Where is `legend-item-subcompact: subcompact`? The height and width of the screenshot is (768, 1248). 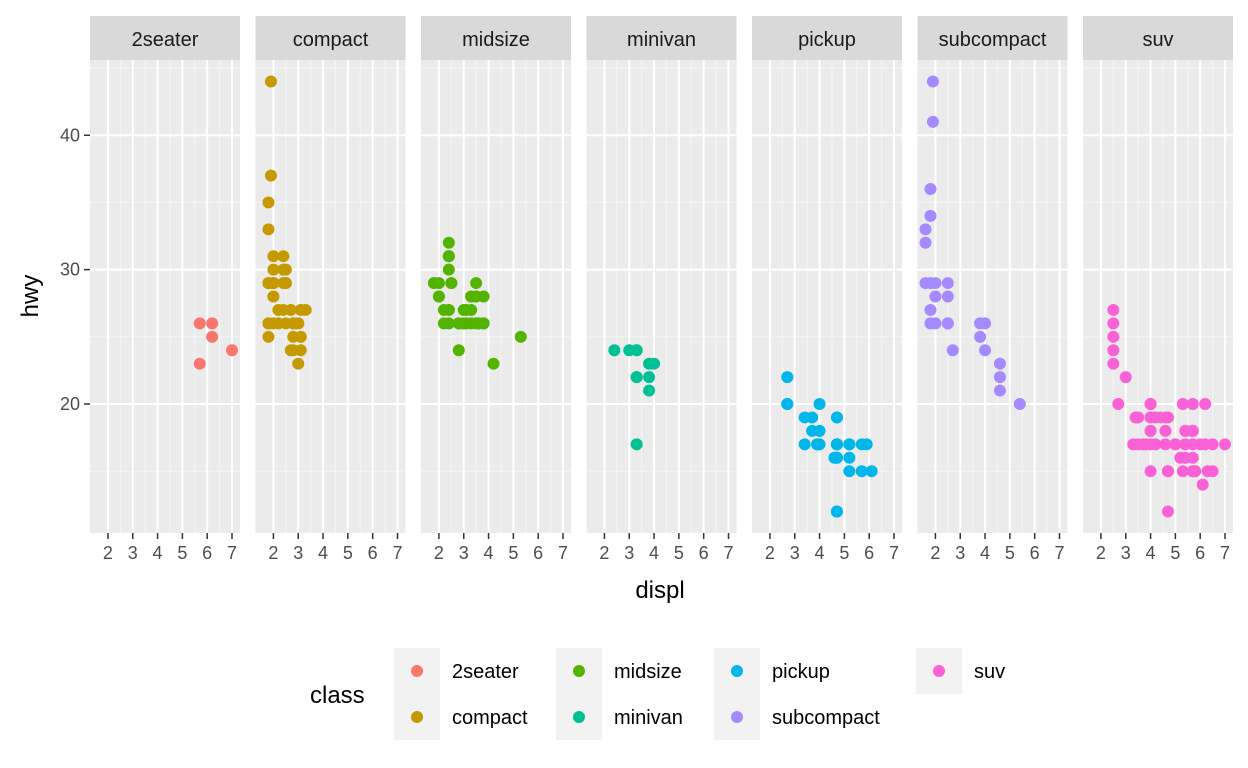 legend-item-subcompact: subcompact is located at coordinates (797, 717).